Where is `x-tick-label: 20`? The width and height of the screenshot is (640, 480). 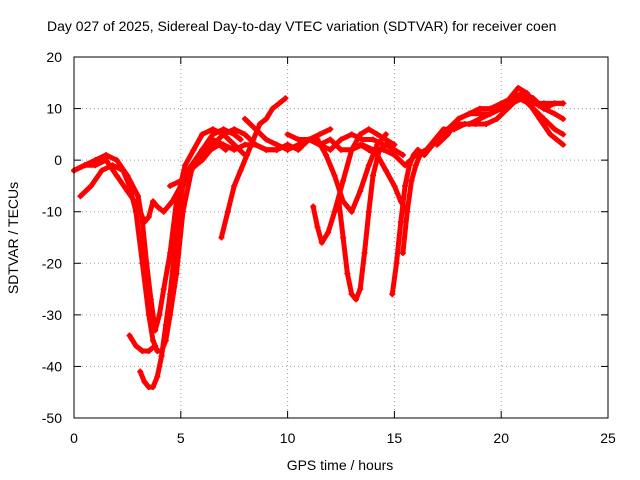
x-tick-label: 20 is located at coordinates (501, 438).